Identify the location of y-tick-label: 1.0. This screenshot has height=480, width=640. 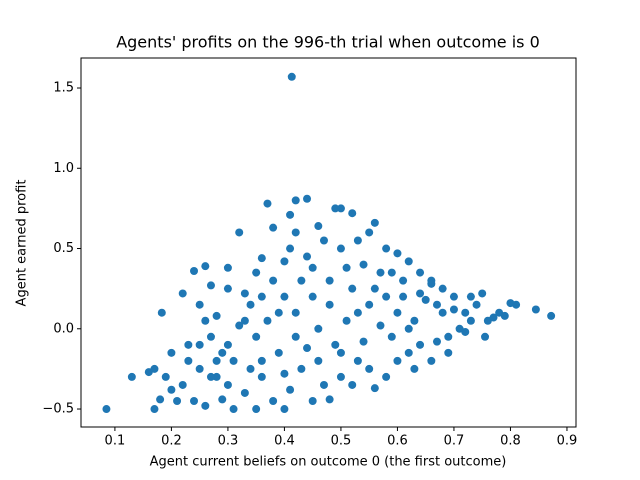
(63, 168).